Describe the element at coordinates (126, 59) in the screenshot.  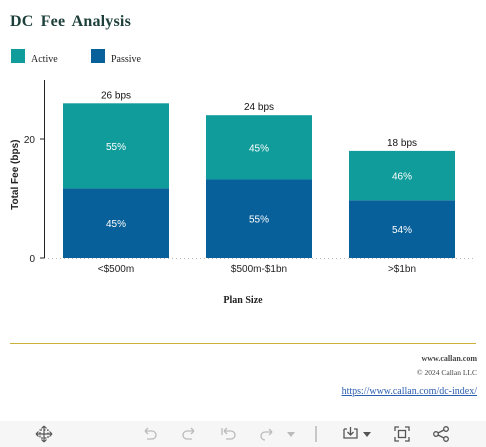
I see `legend-label-passive: Passive` at that location.